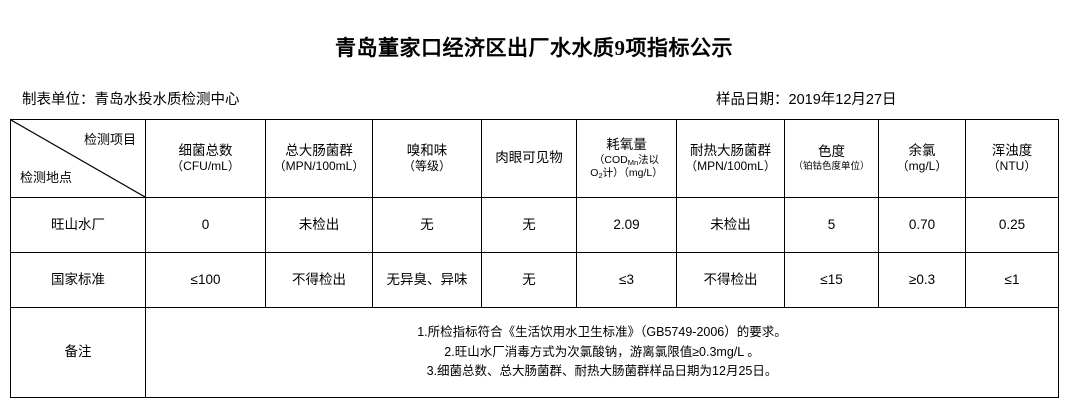  What do you see at coordinates (78, 280) in the screenshot?
I see `row-label-national-standard: 国家标准` at bounding box center [78, 280].